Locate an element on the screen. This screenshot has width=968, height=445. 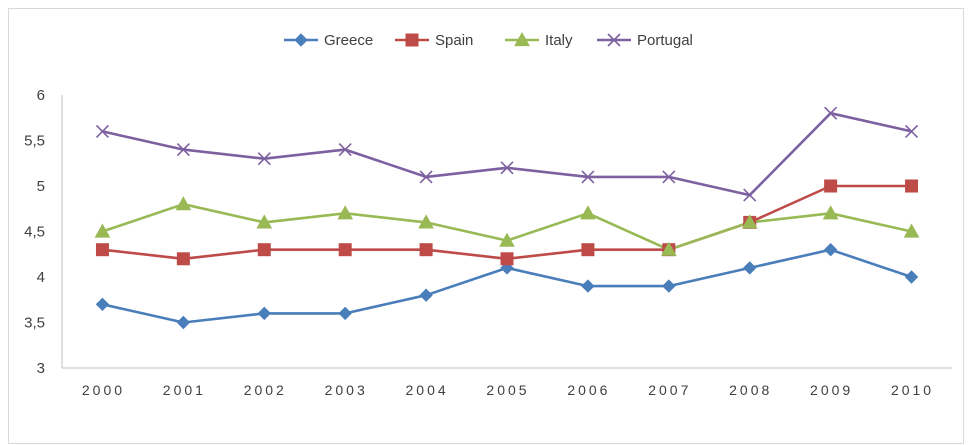
legend-marker-italy is located at coordinates (522, 39).